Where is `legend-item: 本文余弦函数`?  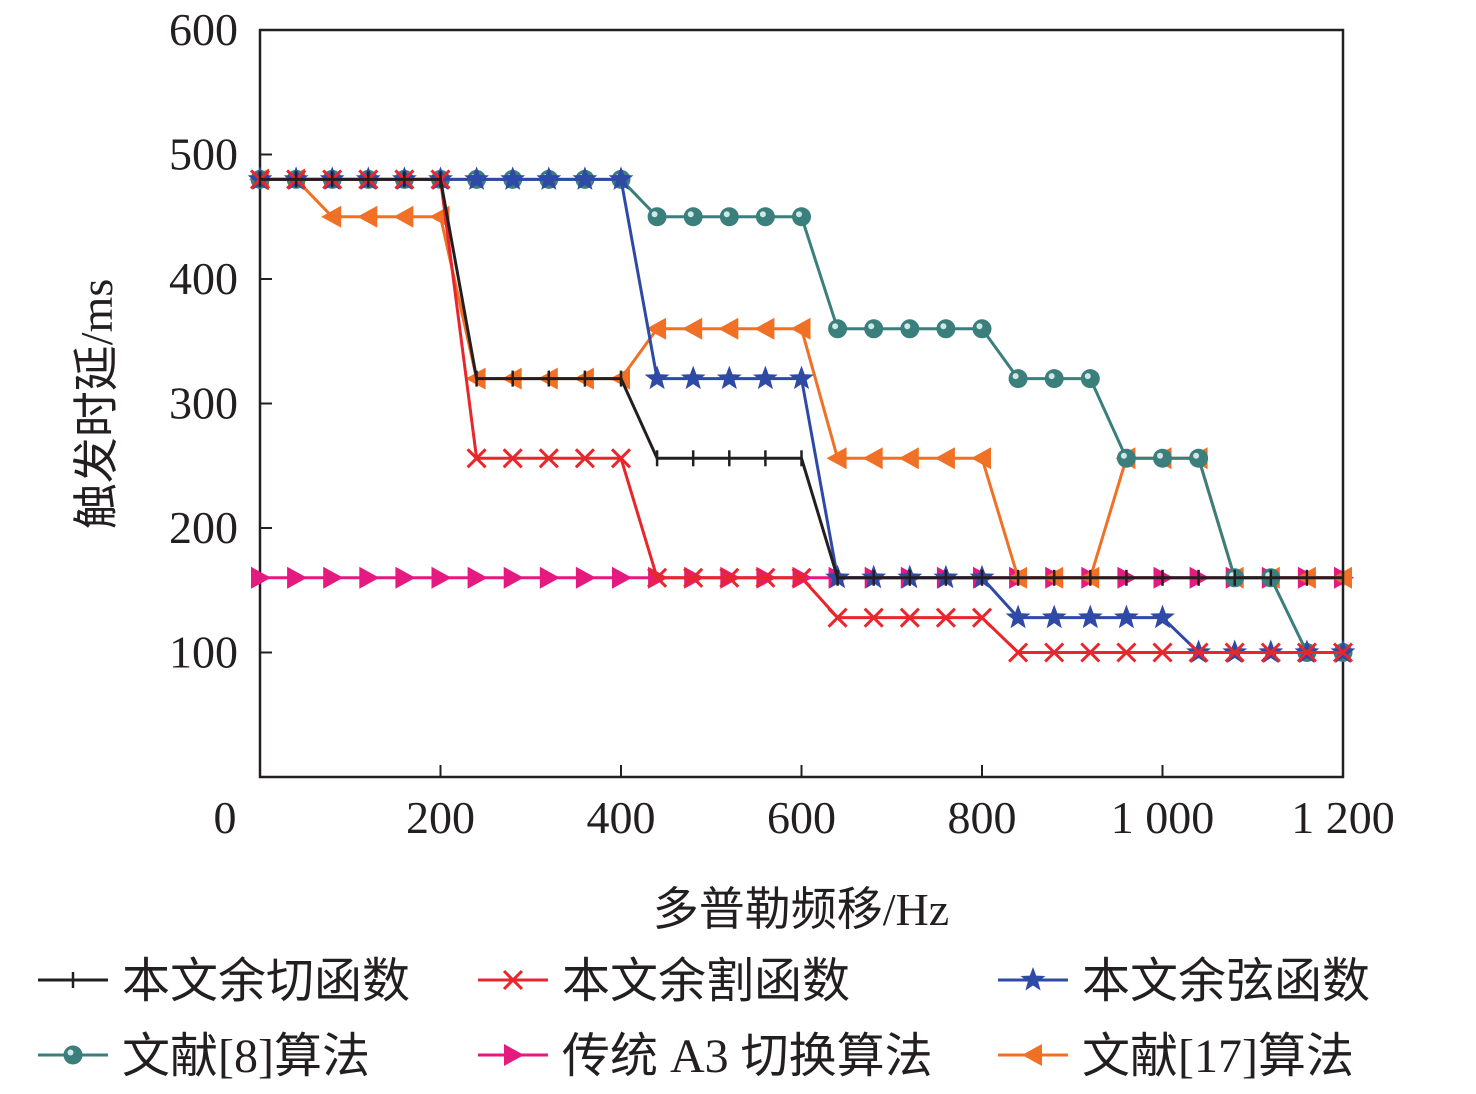 legend-item: 本文余弦函数 is located at coordinates (1184, 981).